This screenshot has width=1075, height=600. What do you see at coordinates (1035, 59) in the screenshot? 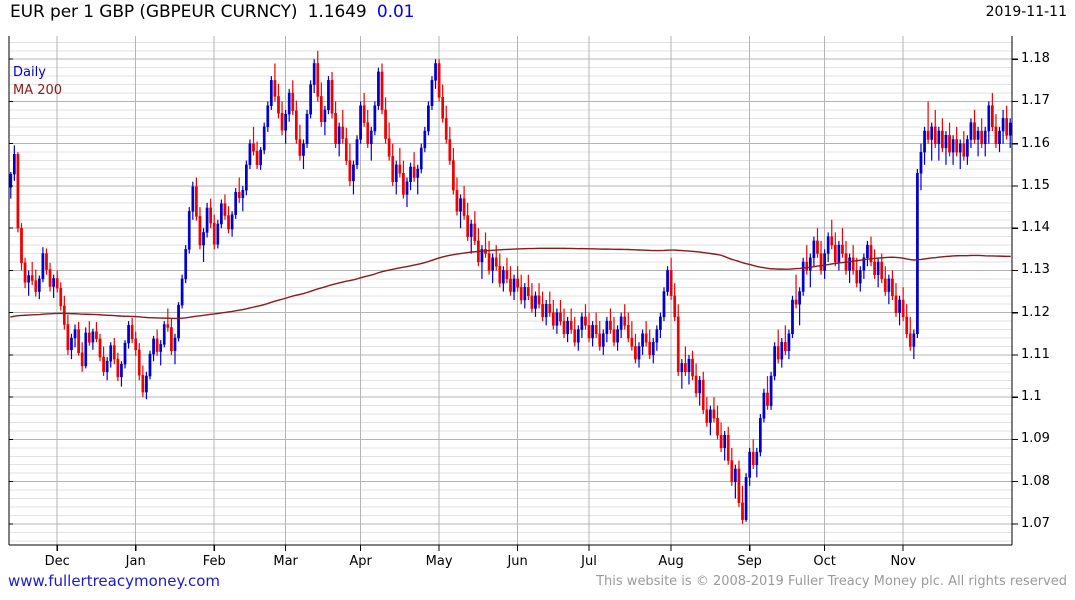
I see `y-axis-tick-label: 1.18` at bounding box center [1035, 59].